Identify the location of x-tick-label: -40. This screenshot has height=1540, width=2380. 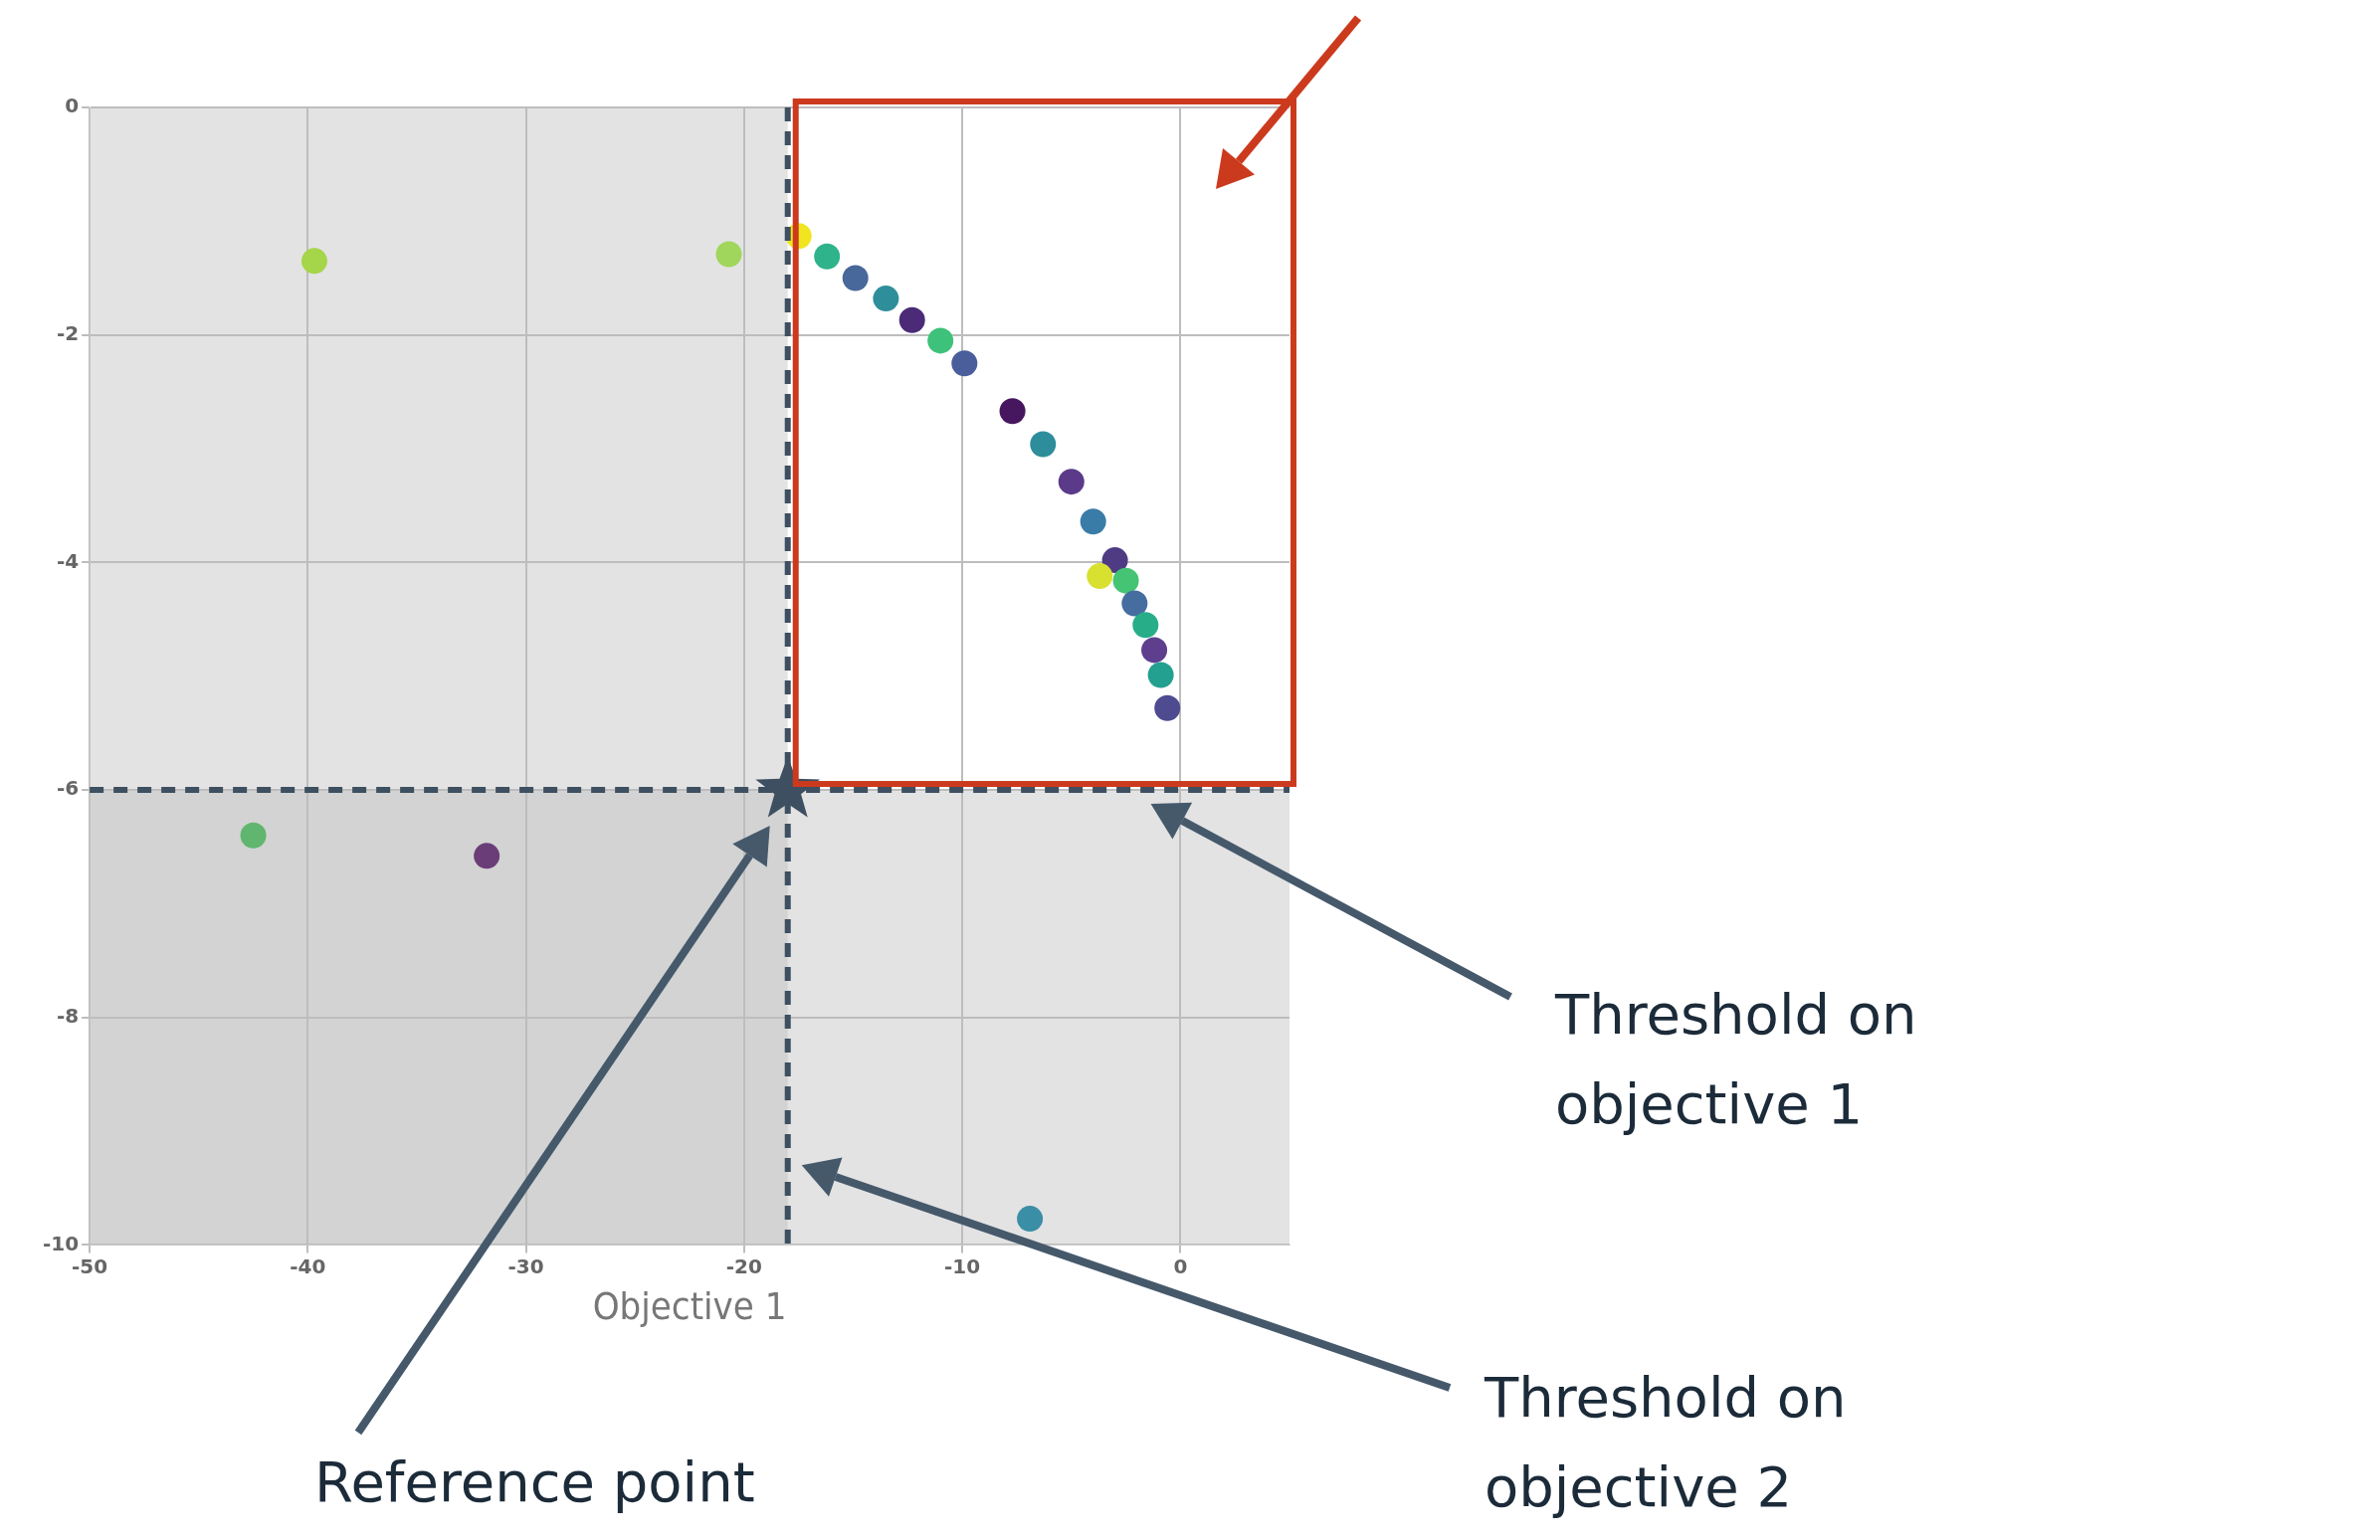
(308, 1265).